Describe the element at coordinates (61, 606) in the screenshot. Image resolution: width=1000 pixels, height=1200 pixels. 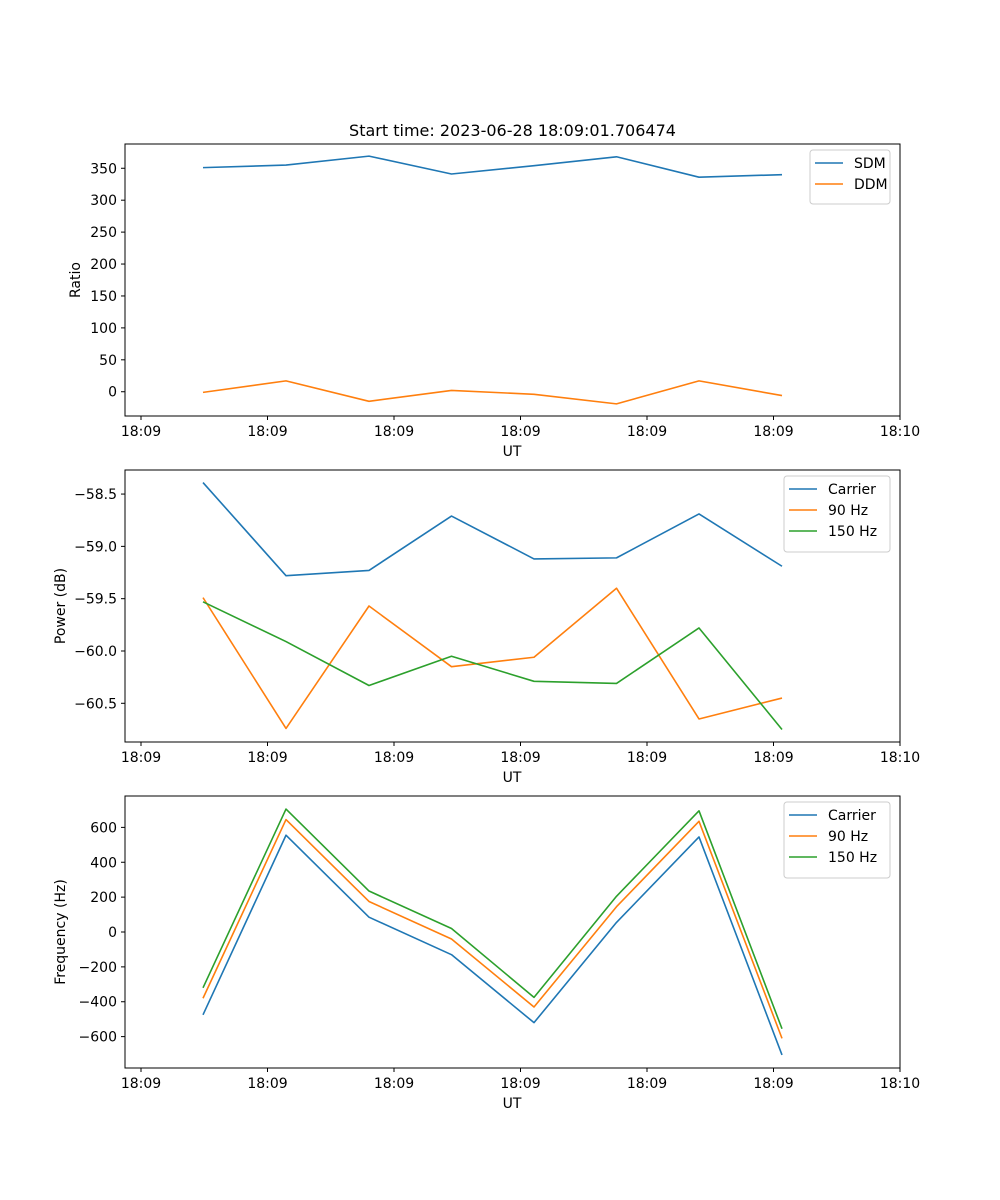
I see `y-axis-label: Power (dB)` at that location.